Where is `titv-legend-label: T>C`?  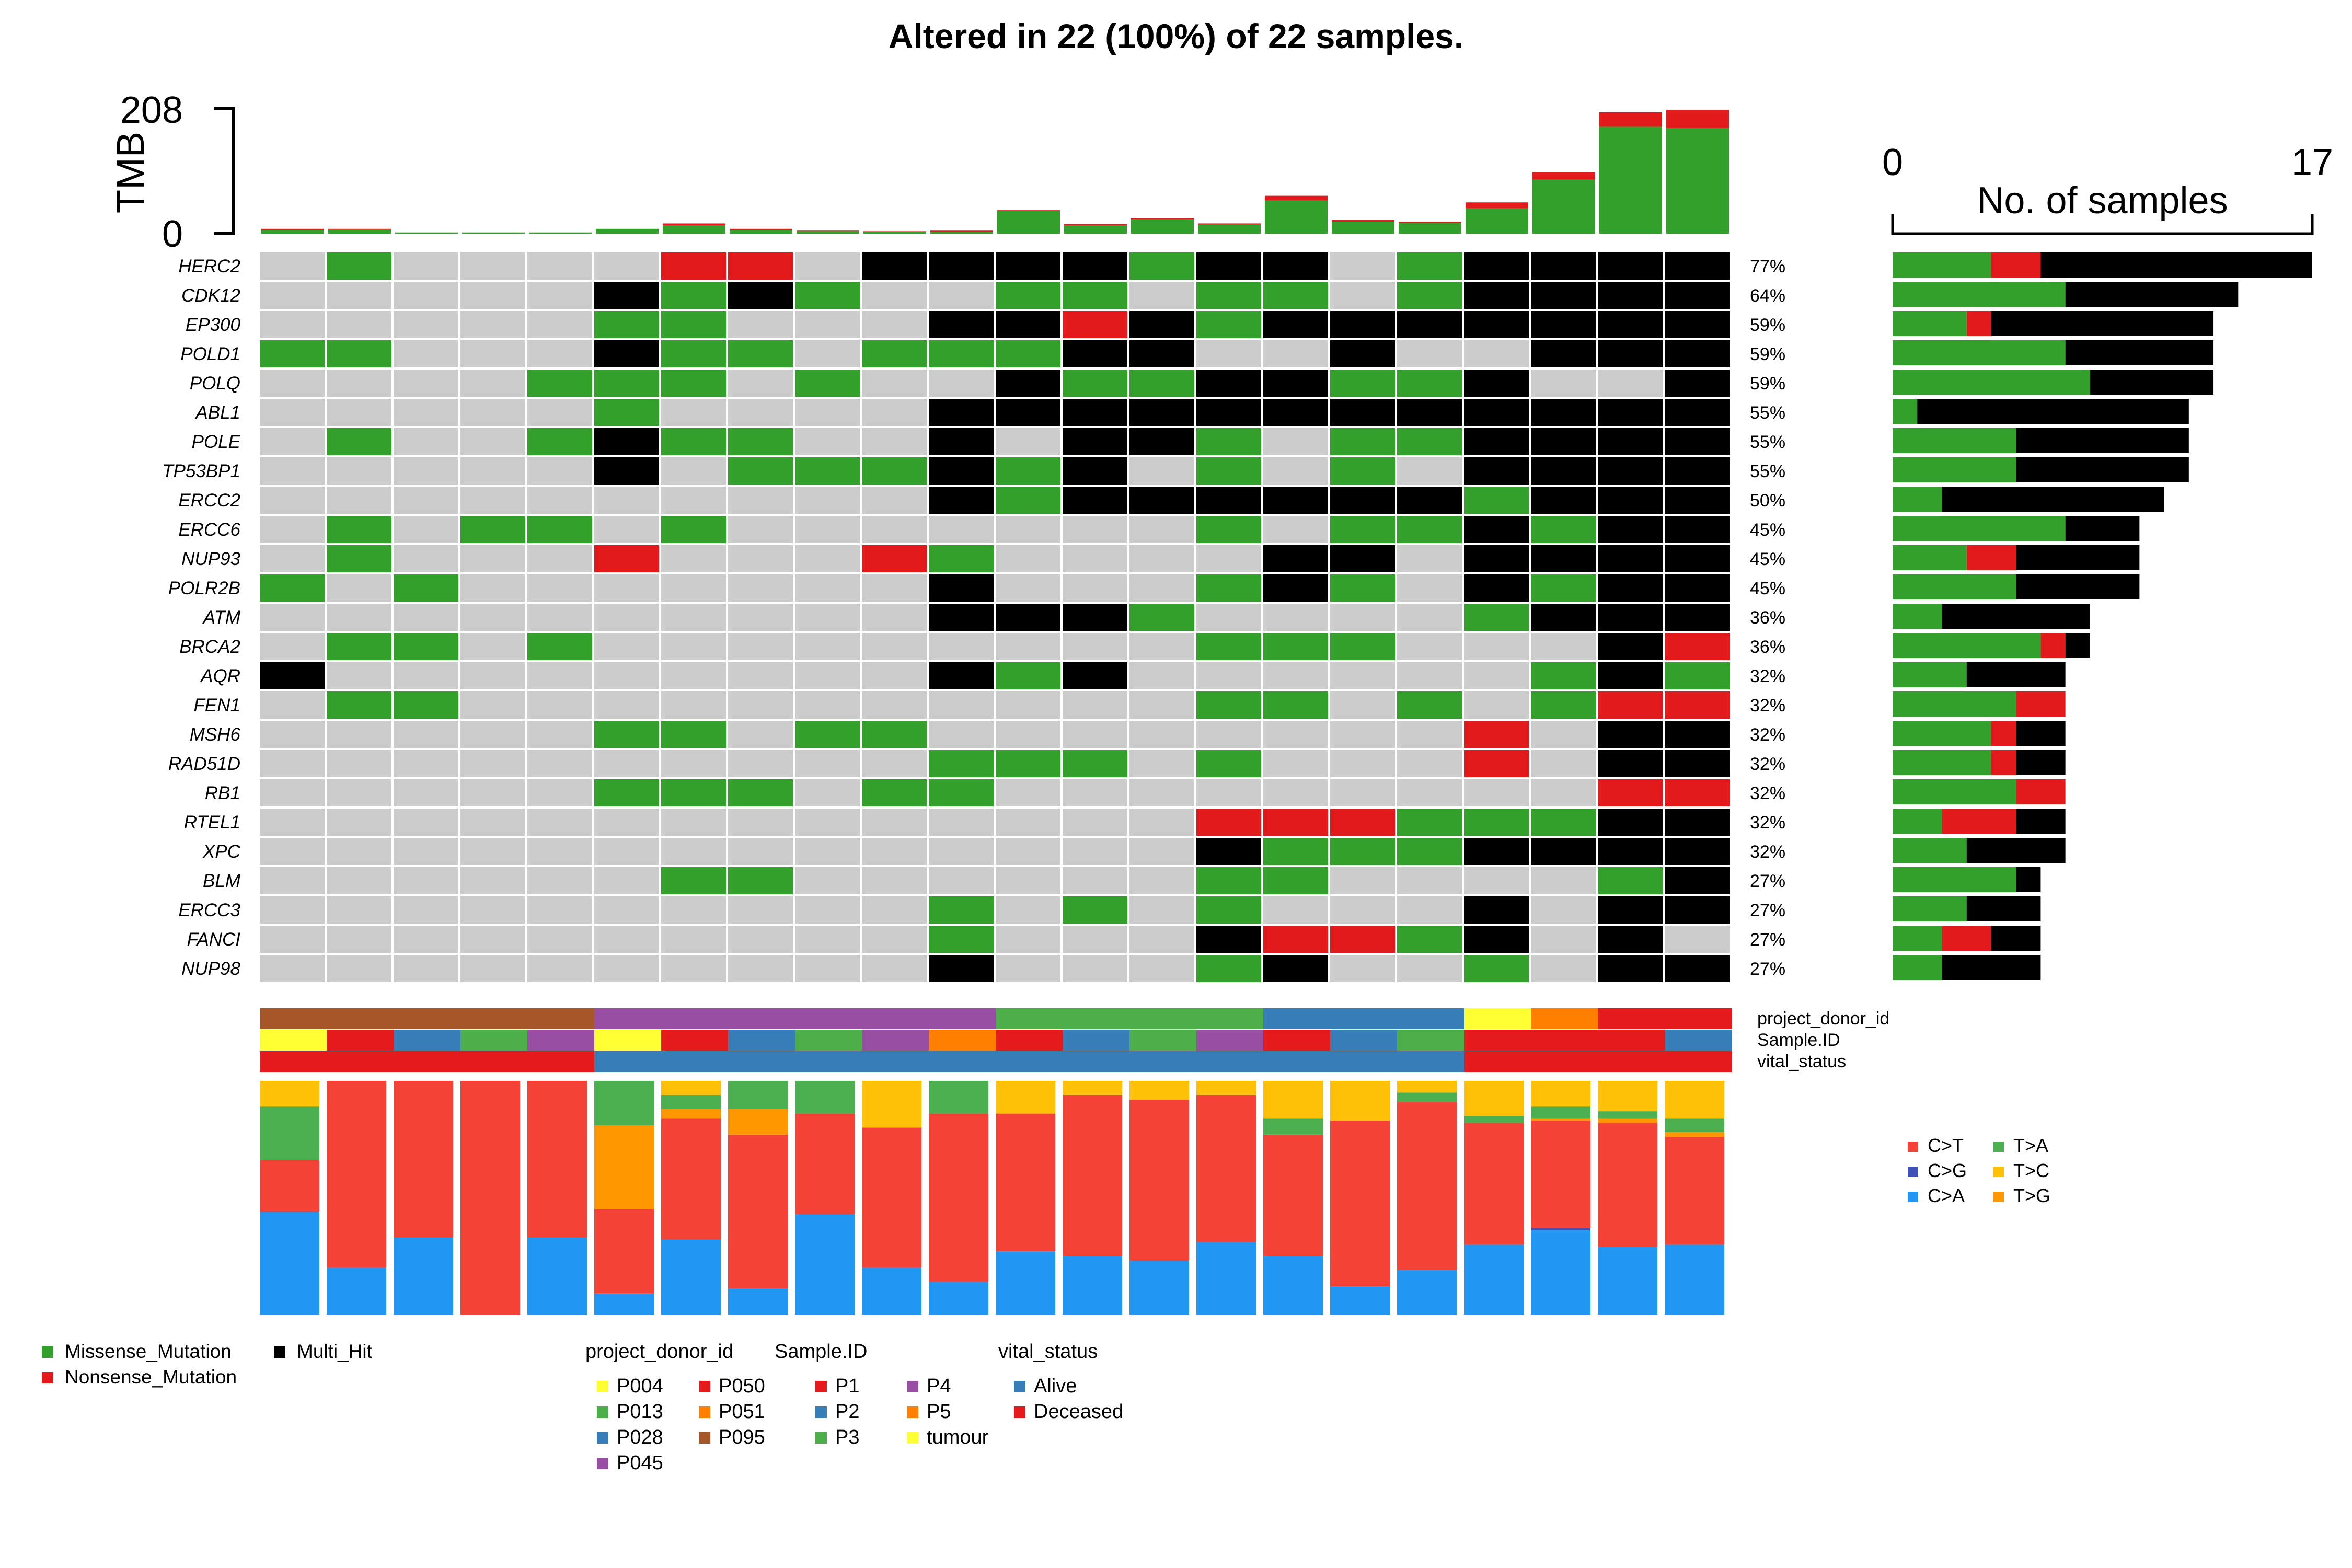 titv-legend-label: T>C is located at coordinates (2031, 1170).